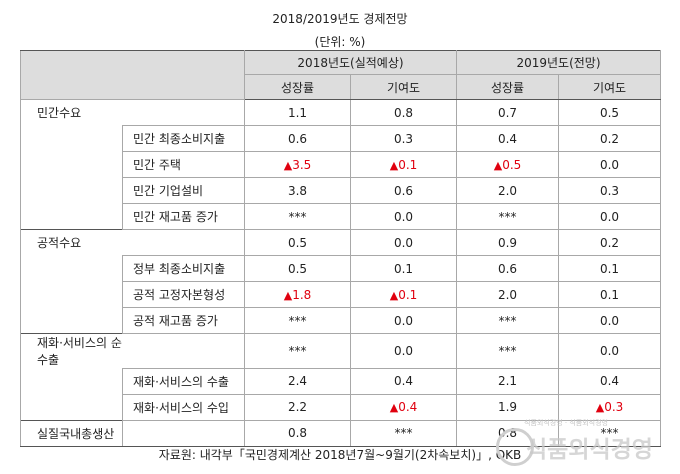 The width and height of the screenshot is (680, 474). I want to click on header-contribution-2019: 기여도, so click(609, 87).